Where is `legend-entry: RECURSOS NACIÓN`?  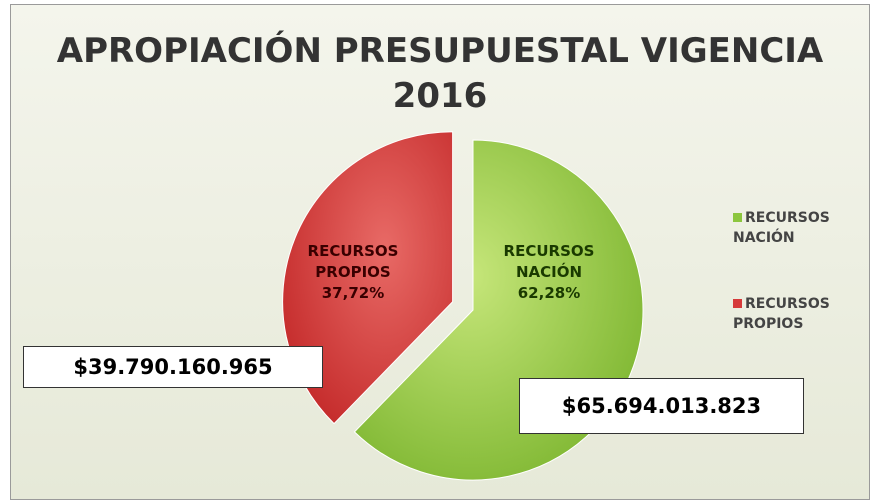
legend-entry: RECURSOS NACIÓN is located at coordinates (783, 228).